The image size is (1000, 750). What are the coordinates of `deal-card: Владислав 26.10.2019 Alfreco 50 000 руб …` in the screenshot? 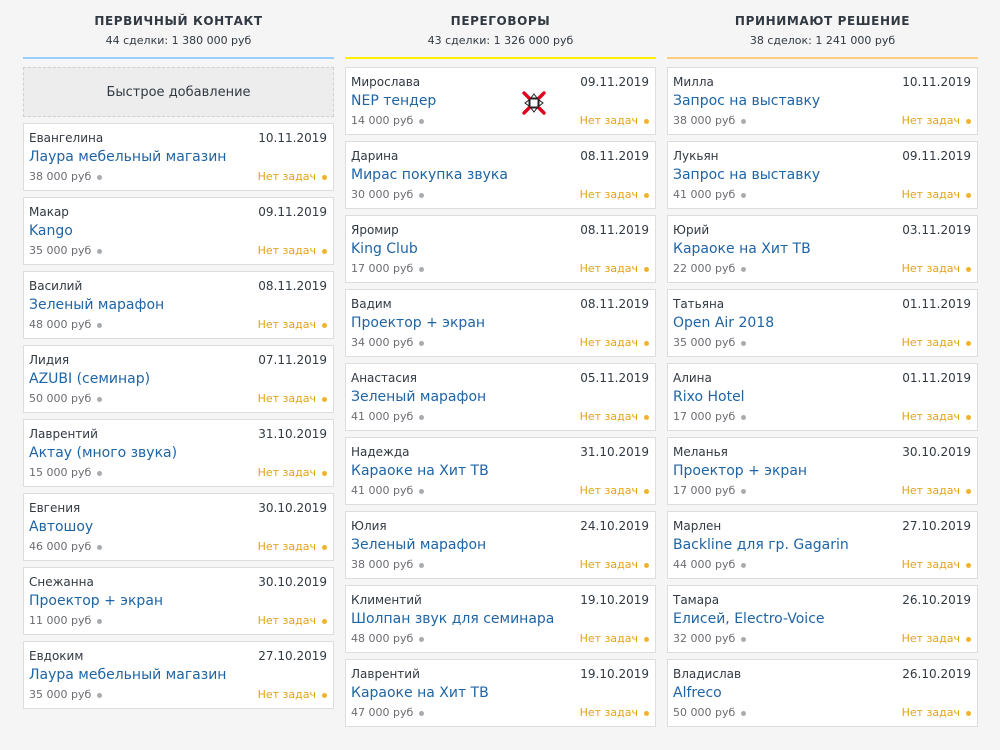 It's located at (822, 693).